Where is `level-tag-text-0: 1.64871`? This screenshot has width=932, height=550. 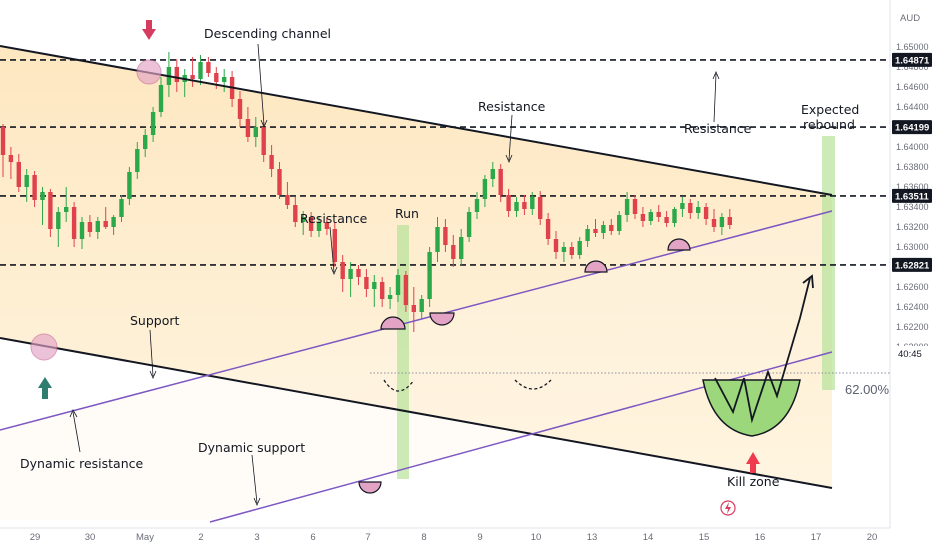 level-tag-text-0: 1.64871 is located at coordinates (912, 60).